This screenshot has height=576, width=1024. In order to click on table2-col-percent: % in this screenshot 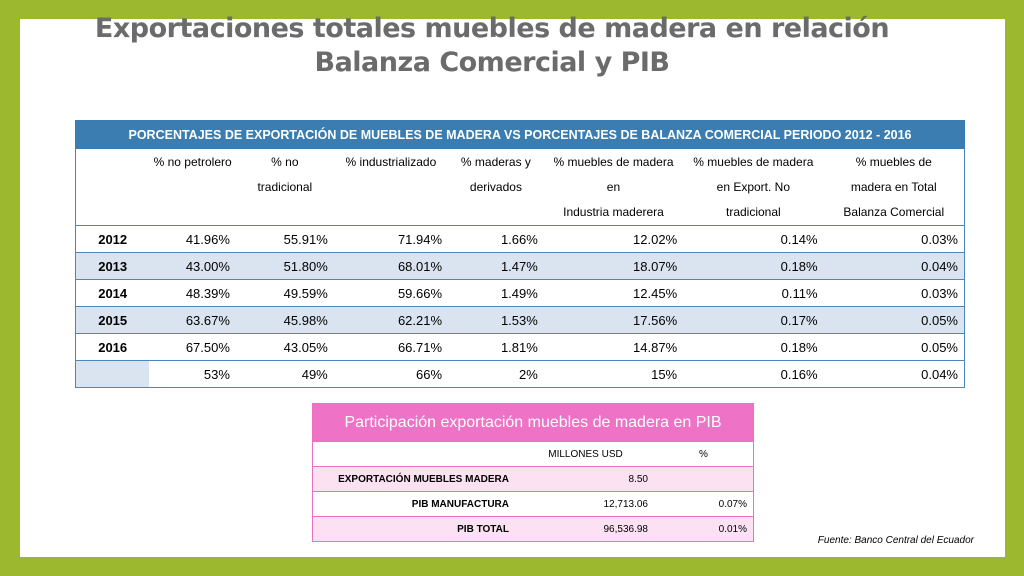, I will do `click(704, 454)`.